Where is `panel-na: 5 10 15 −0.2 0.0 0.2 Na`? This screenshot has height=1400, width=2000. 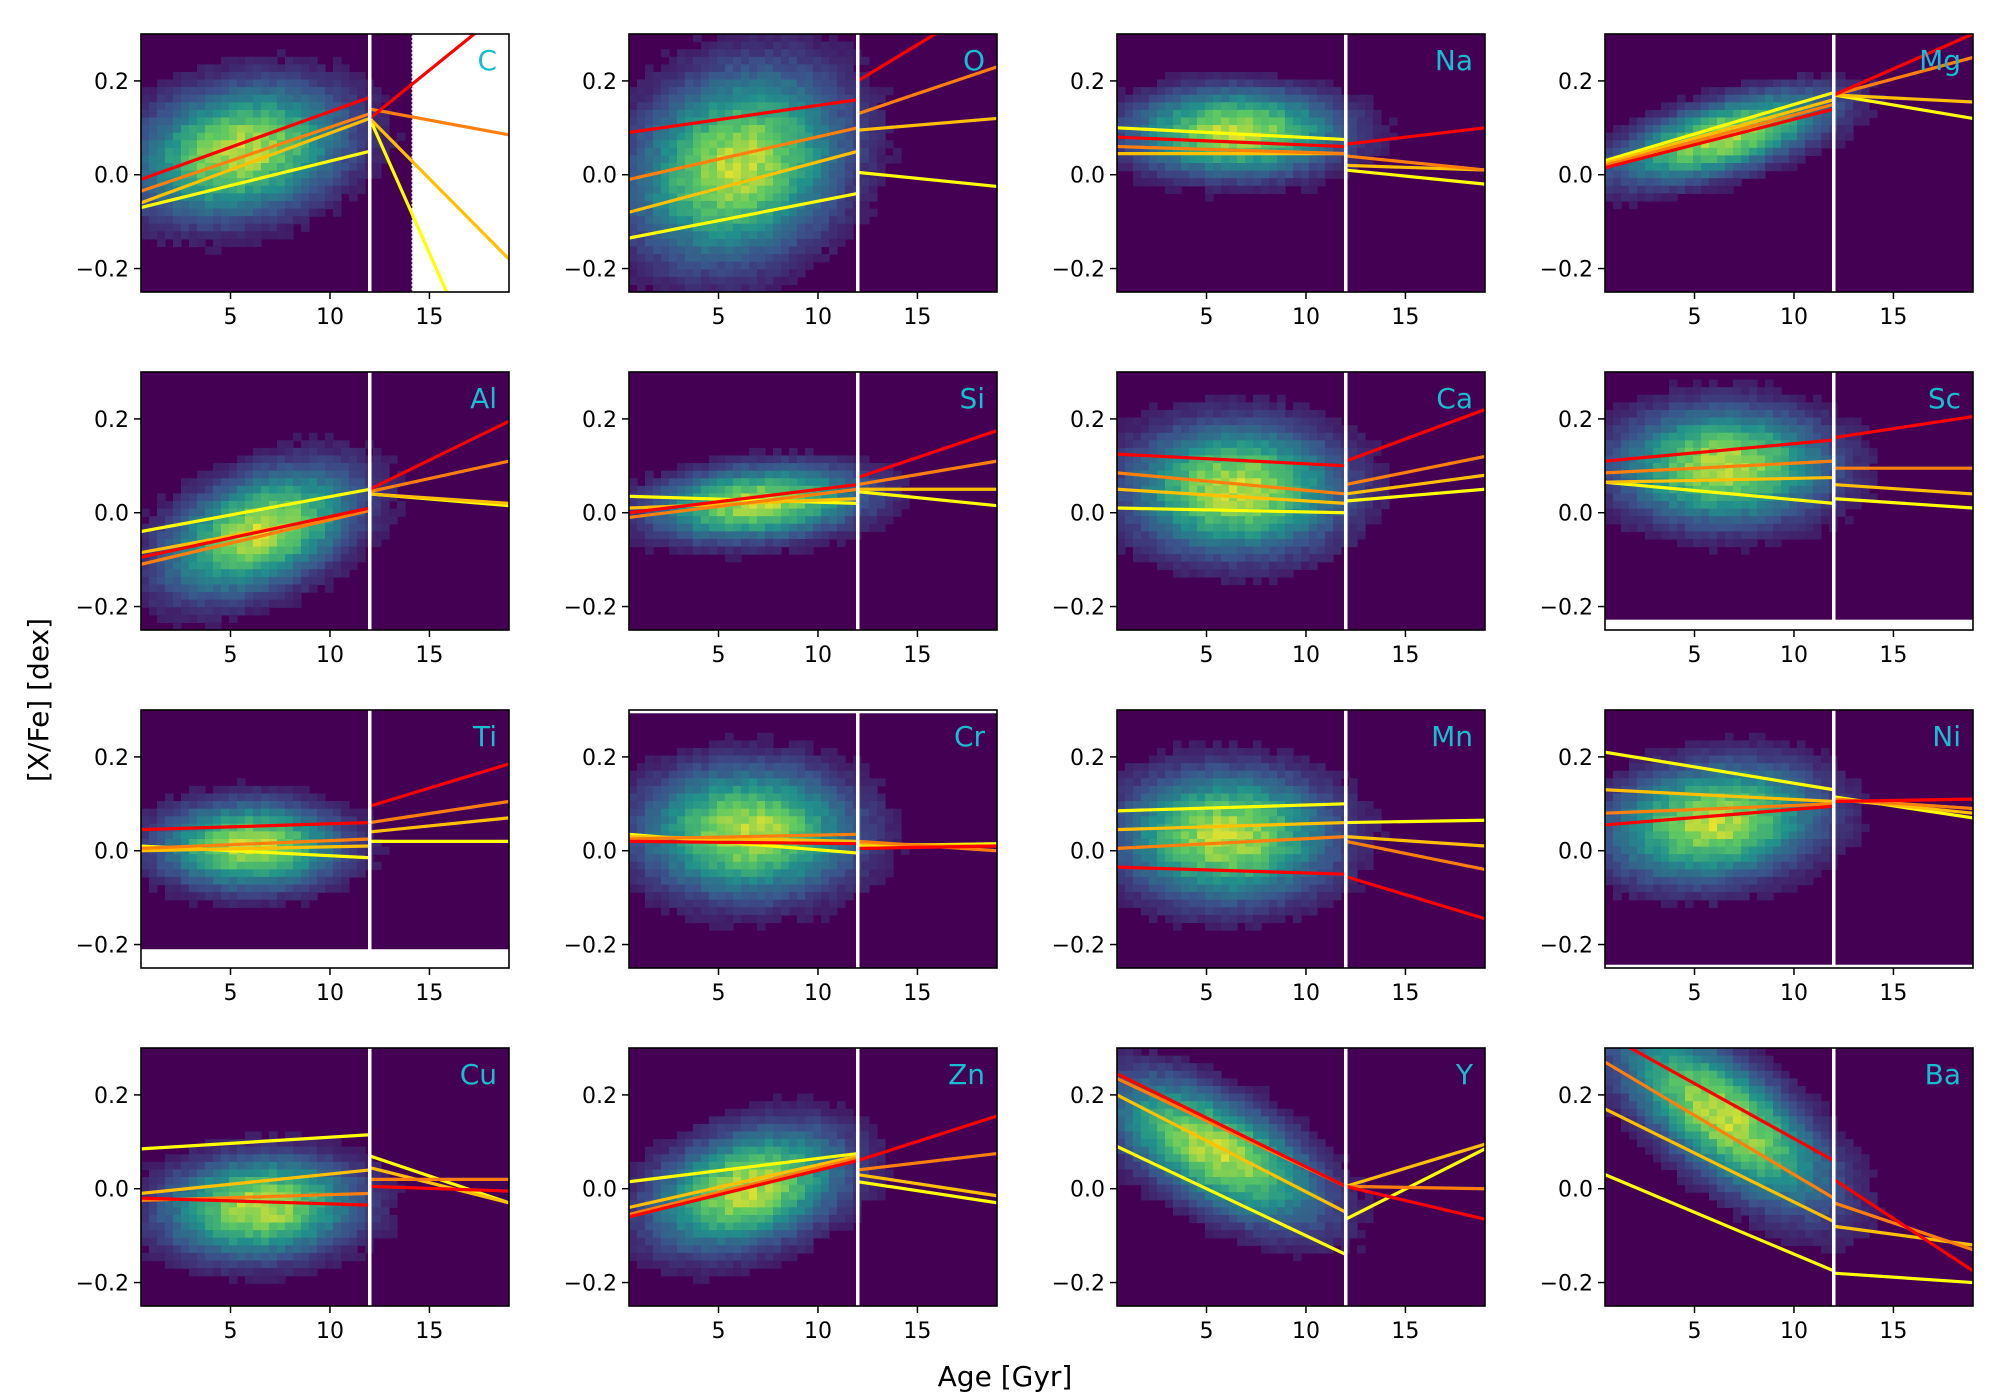
panel-na: 5 10 15 −0.2 0.0 0.2 Na is located at coordinates (1269, 181).